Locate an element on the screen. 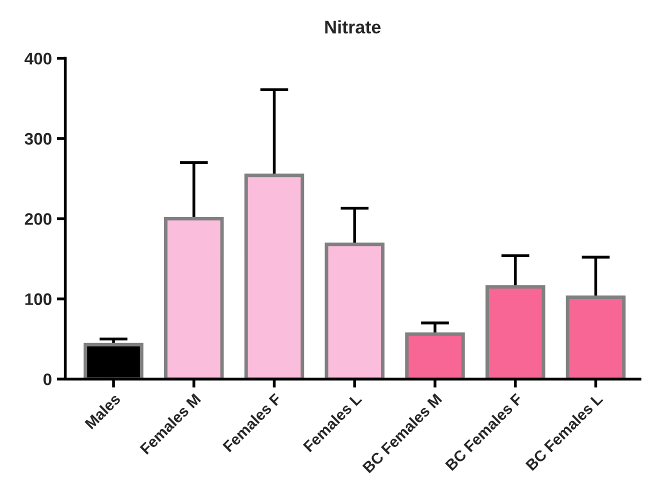 The width and height of the screenshot is (653, 486). y-tick-label: 300 is located at coordinates (38, 138).